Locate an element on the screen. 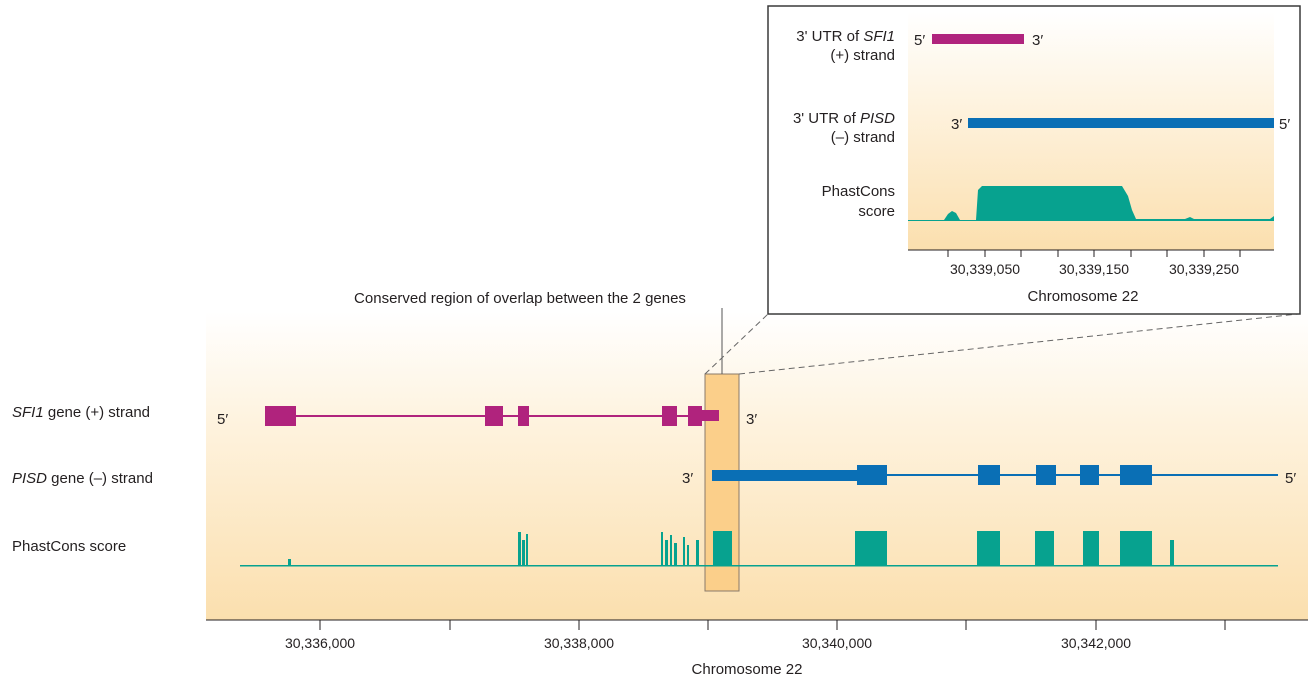  inset-label-sfi1-prefix: 3' UTR of is located at coordinates (829, 36).